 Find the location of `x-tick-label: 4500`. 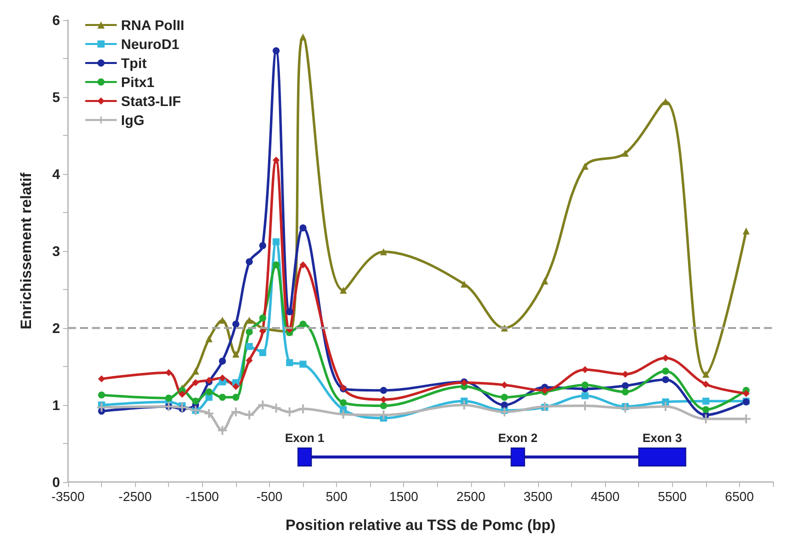

x-tick-label: 4500 is located at coordinates (605, 496).